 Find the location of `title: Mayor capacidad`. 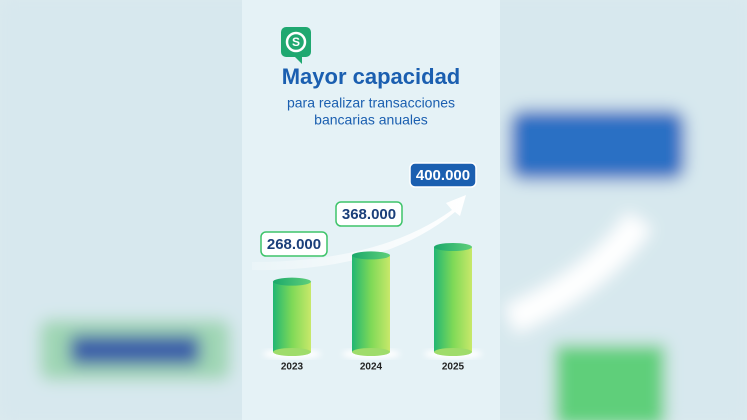

title: Mayor capacidad is located at coordinates (371, 76).